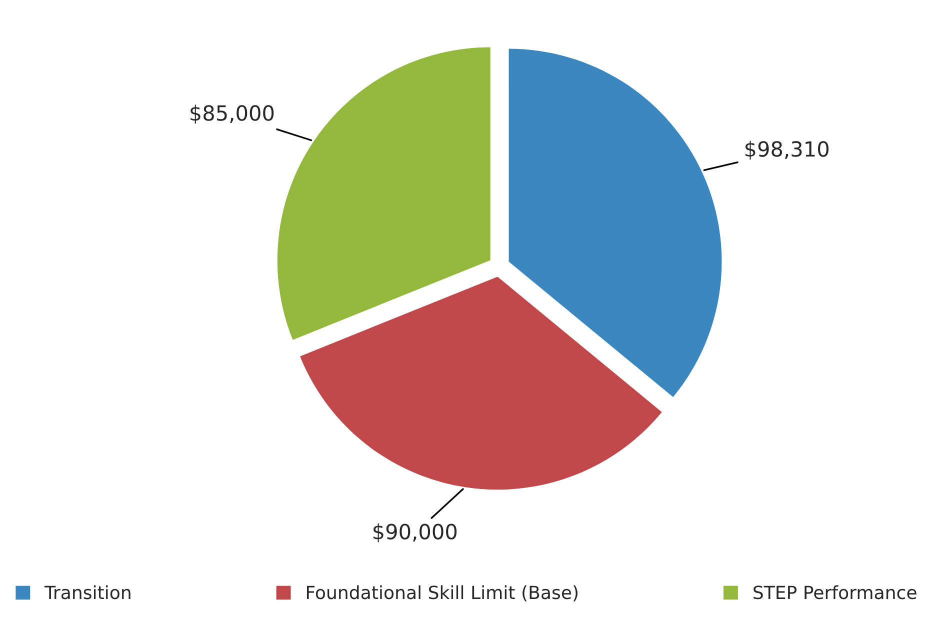 Image resolution: width=933 pixels, height=619 pixels. What do you see at coordinates (232, 114) in the screenshot?
I see `data-label: $85,000` at bounding box center [232, 114].